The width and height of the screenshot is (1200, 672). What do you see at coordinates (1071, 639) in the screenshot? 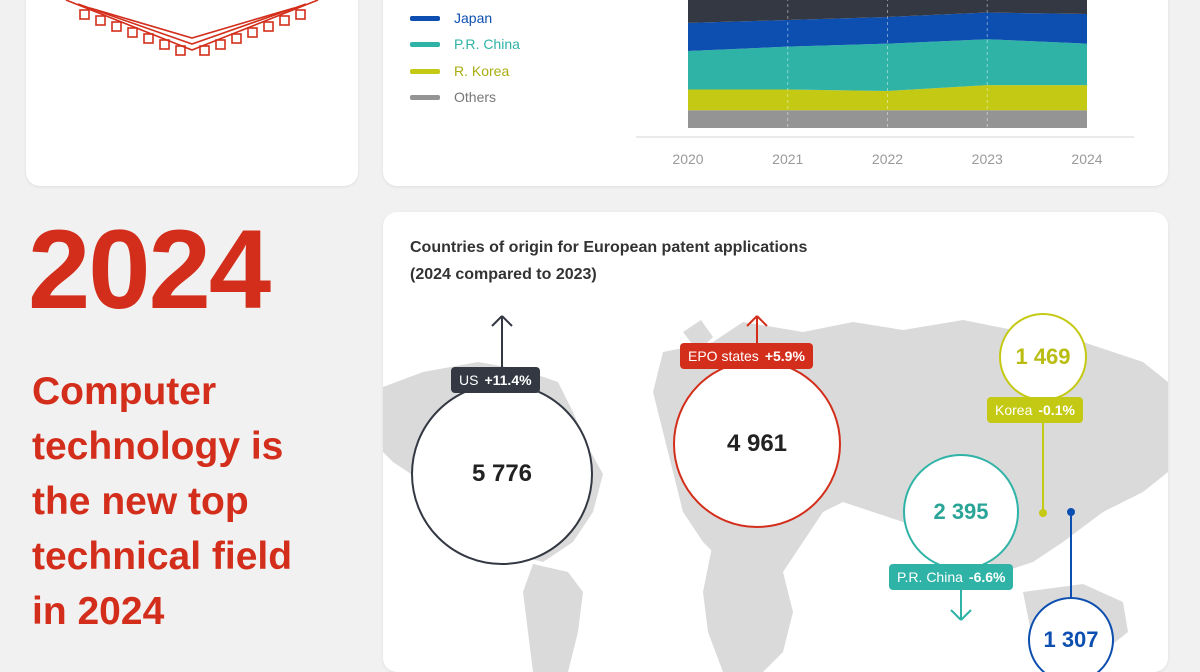
I see `bubble-value: 1 307` at bounding box center [1071, 639].